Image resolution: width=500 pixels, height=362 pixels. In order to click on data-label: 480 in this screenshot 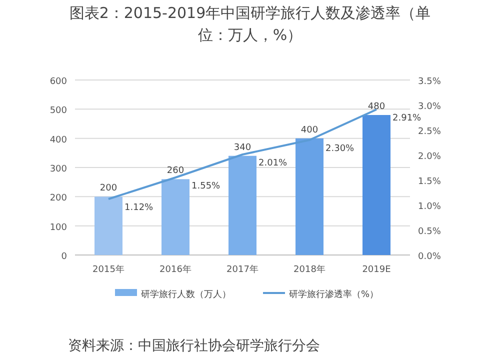, I will do `click(377, 107)`.